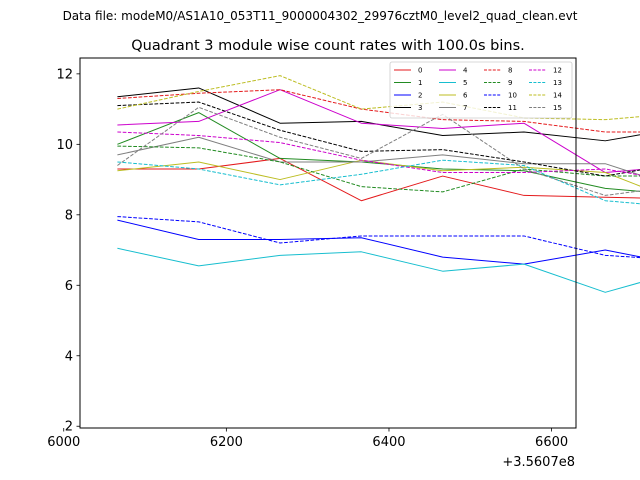  I want to click on legend-label-6: 6, so click(465, 96).